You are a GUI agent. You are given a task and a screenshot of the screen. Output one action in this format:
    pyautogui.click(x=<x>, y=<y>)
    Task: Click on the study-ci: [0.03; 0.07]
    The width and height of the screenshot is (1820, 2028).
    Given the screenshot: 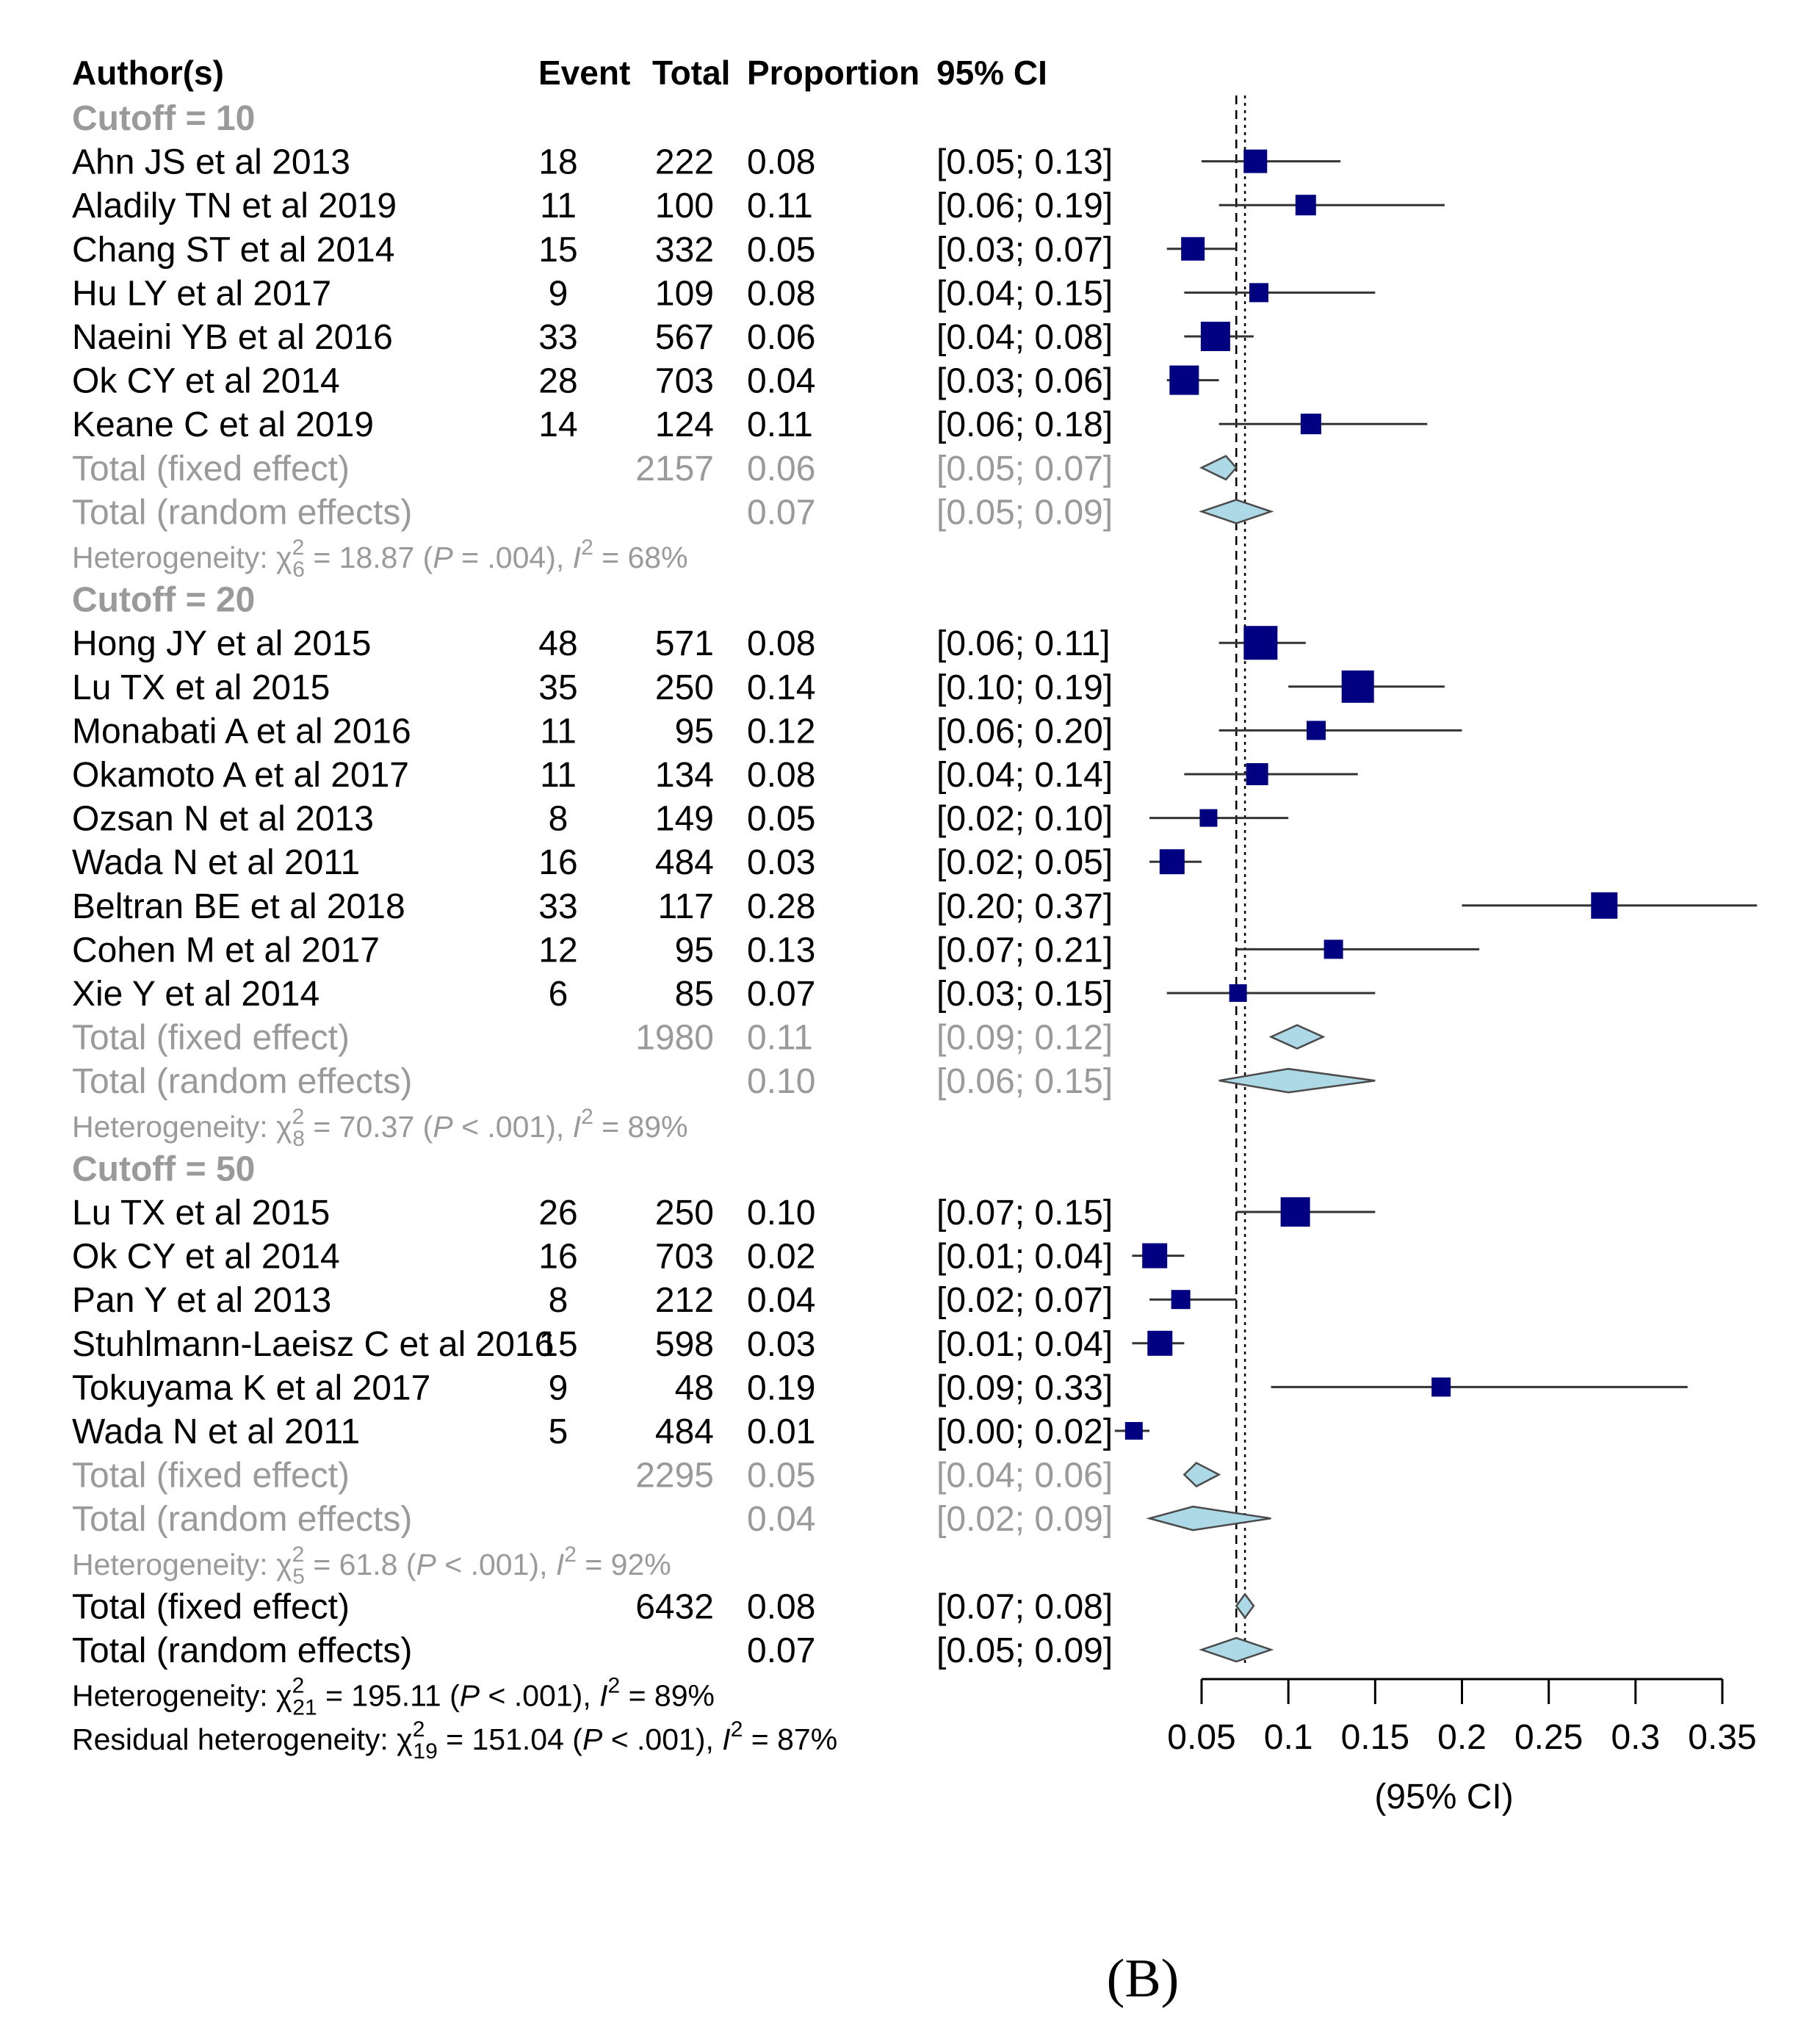 What is the action you would take?
    pyautogui.click(x=1025, y=250)
    